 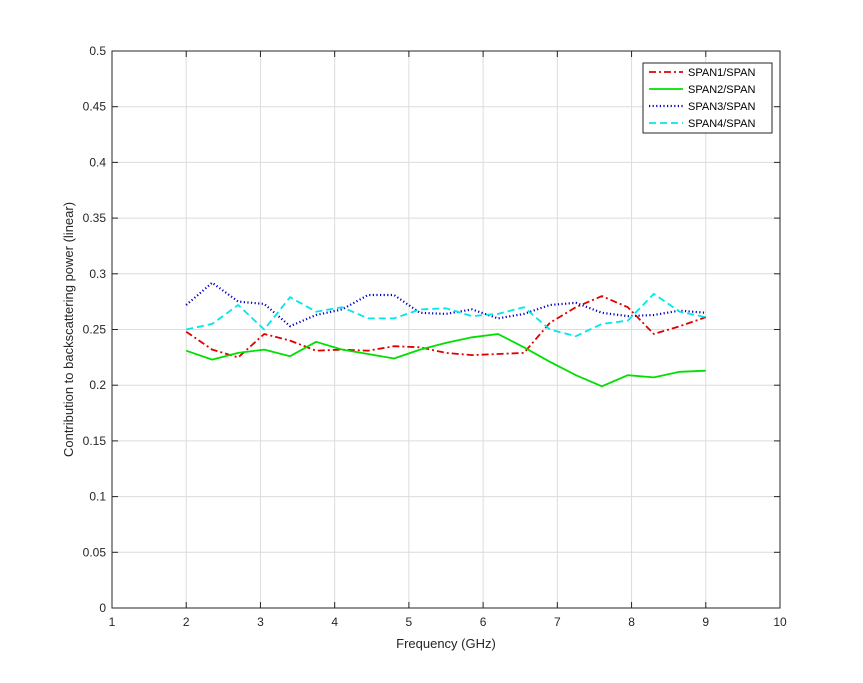 I want to click on x-tick-label: 1, so click(x=112, y=622).